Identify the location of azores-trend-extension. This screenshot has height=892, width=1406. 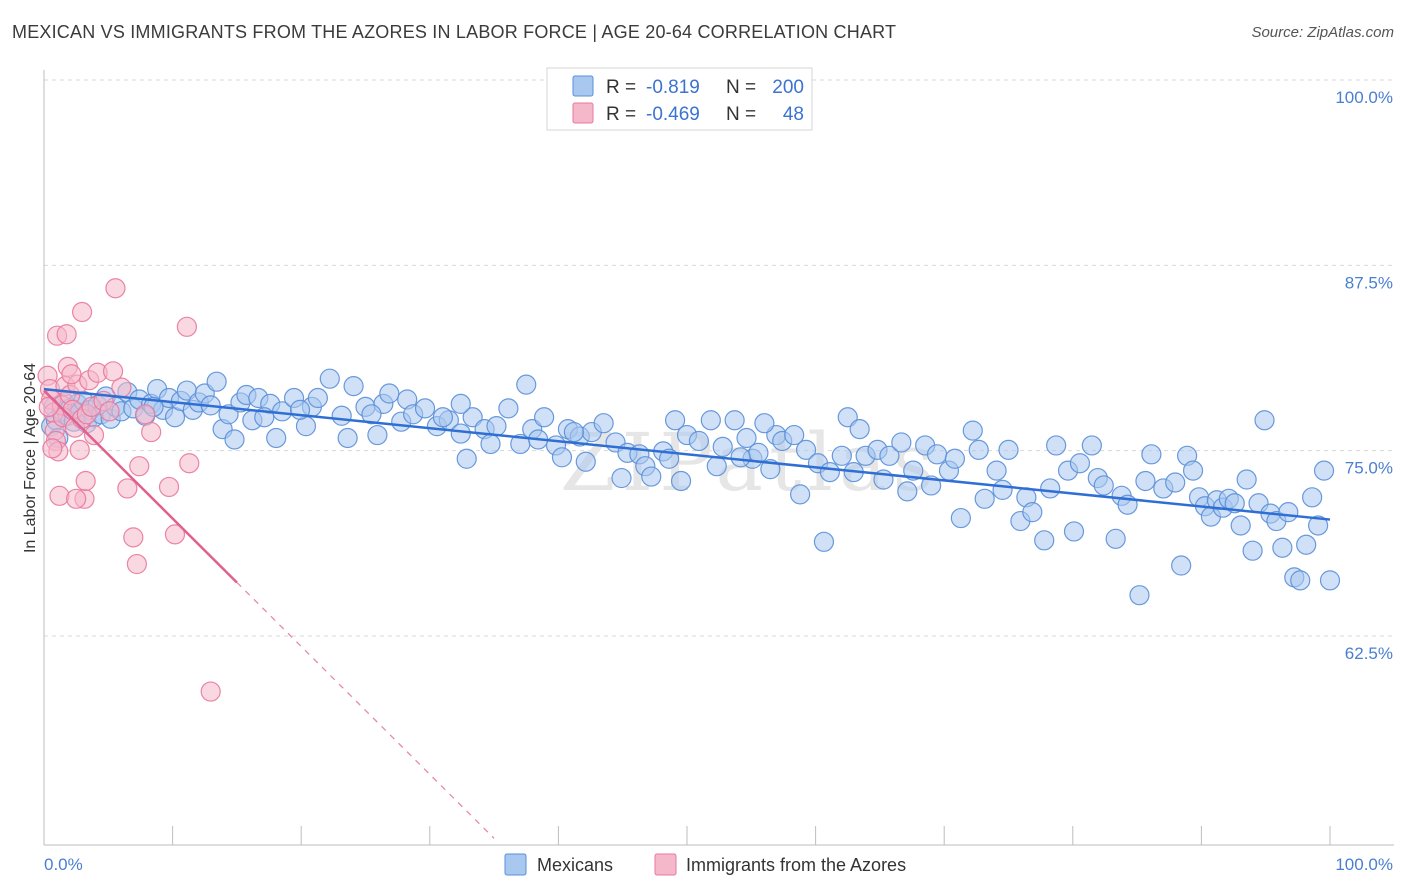
(365, 710).